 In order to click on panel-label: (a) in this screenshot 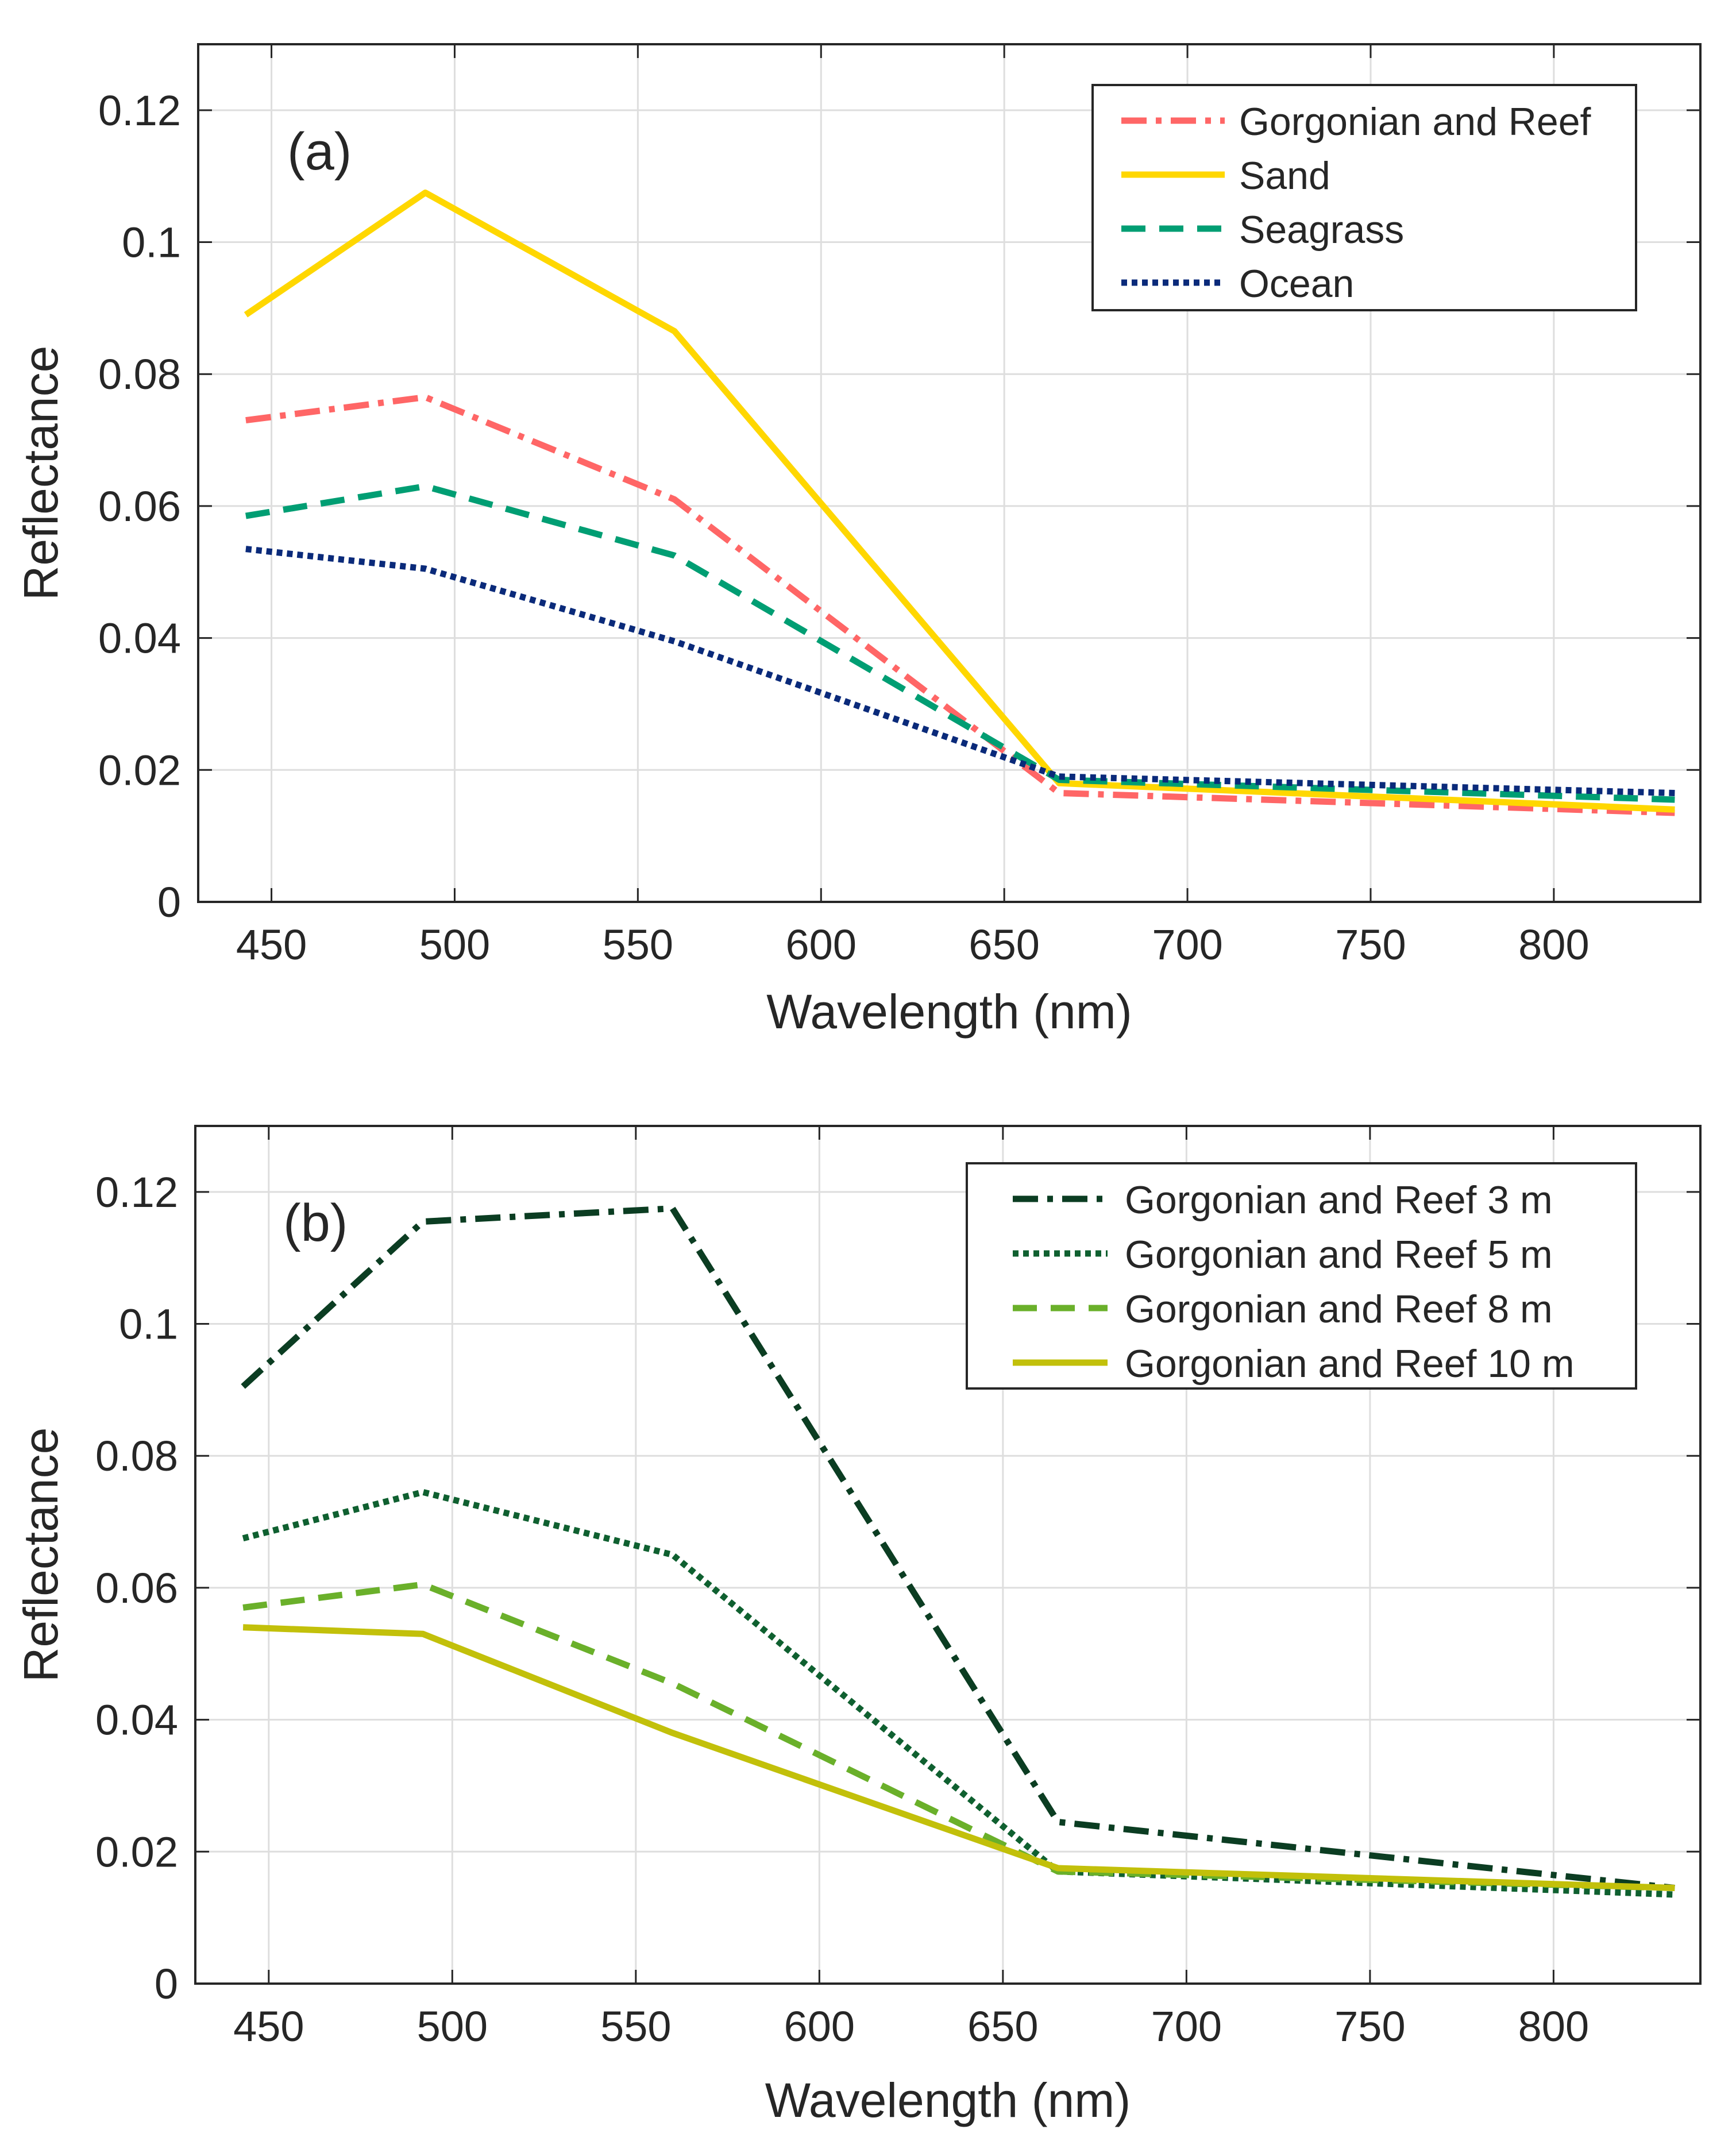, I will do `click(319, 151)`.